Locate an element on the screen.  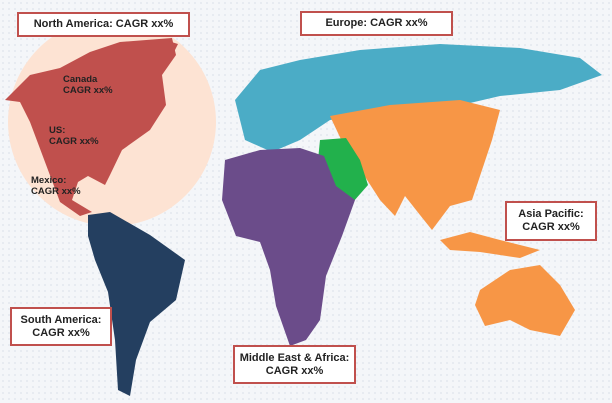
south-america-line2: CAGR xx% is located at coordinates (61, 332).